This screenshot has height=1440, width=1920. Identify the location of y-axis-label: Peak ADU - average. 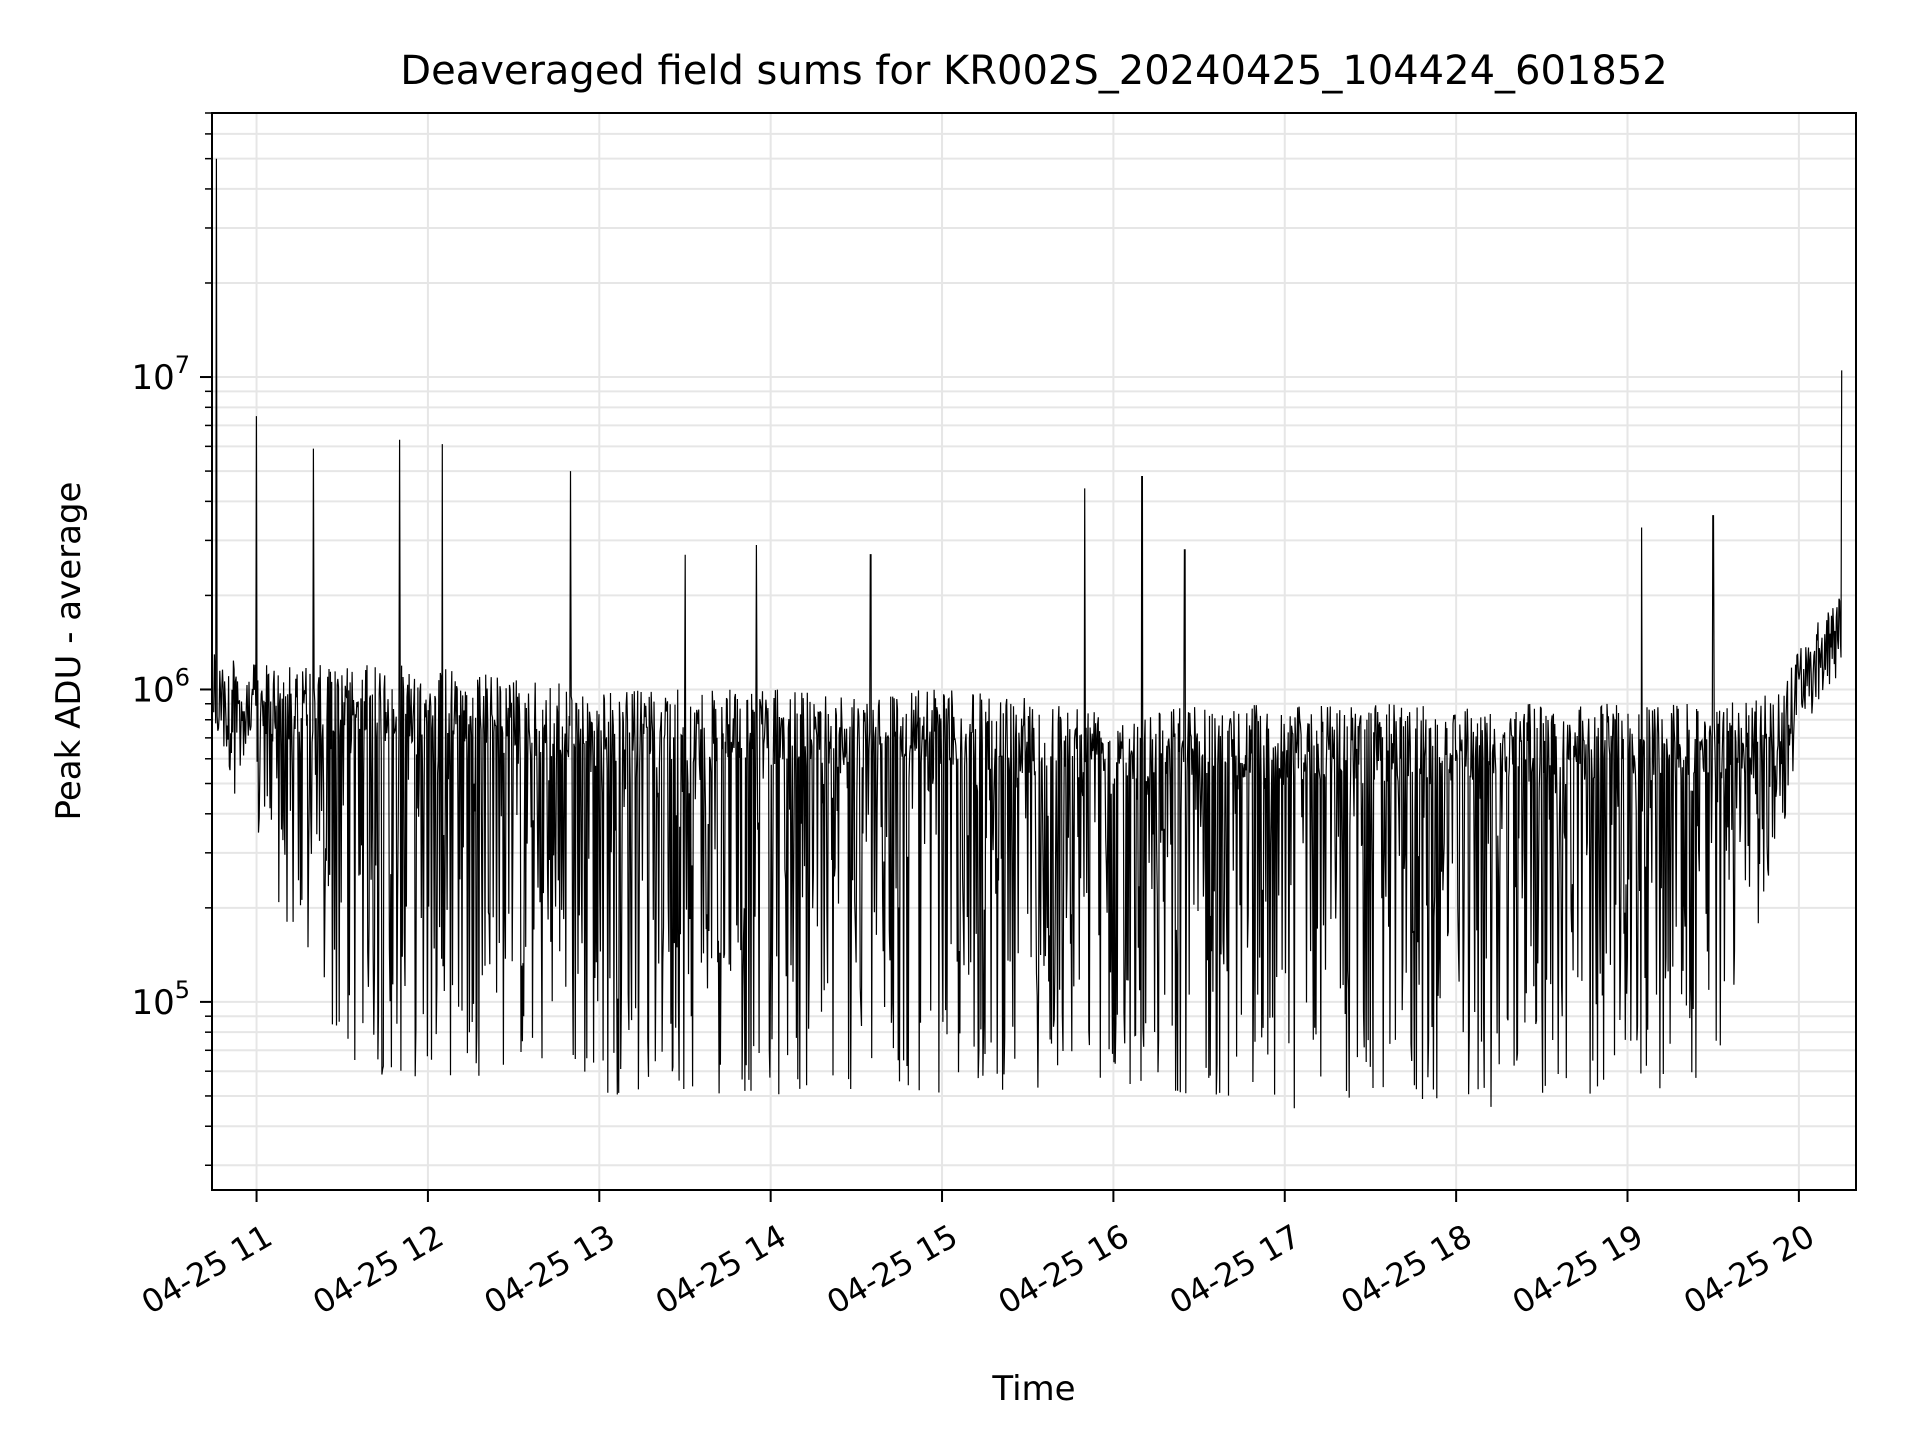
(69, 651).